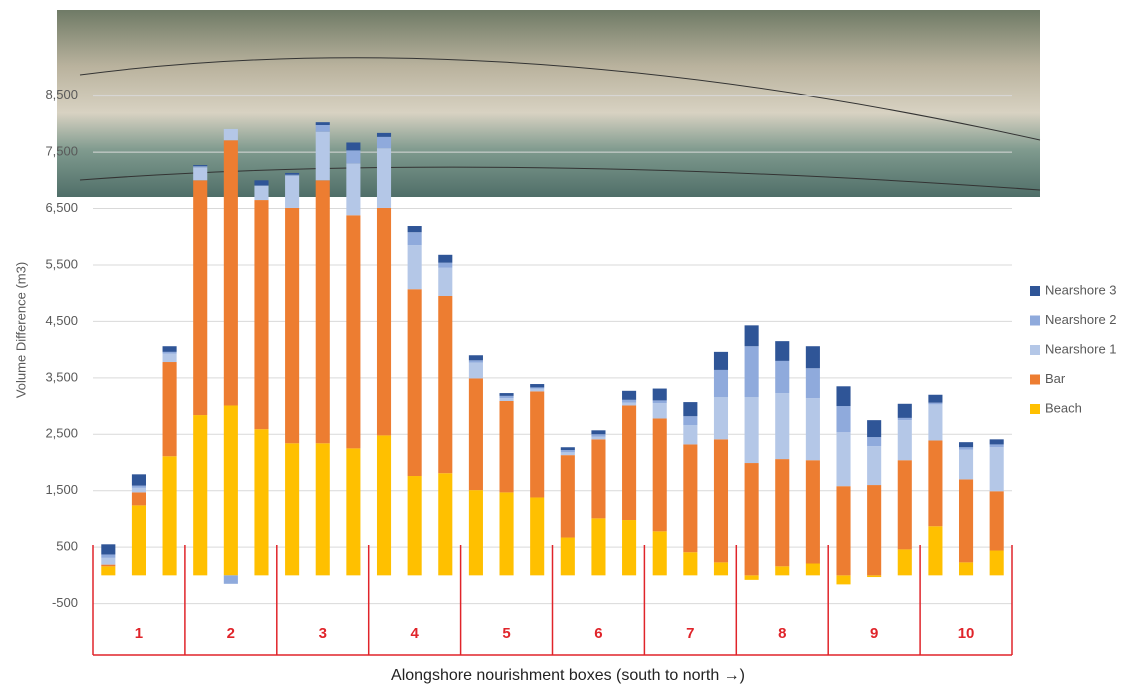 Image resolution: width=1129 pixels, height=688 pixels. What do you see at coordinates (231, 633) in the screenshot?
I see `group-label: 2` at bounding box center [231, 633].